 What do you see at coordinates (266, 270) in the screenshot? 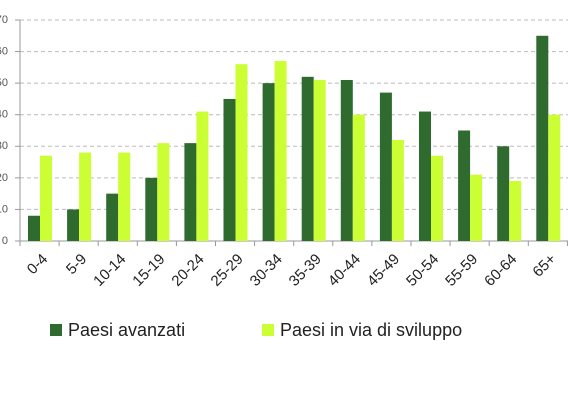
I see `x-tick-label: 30-34` at bounding box center [266, 270].